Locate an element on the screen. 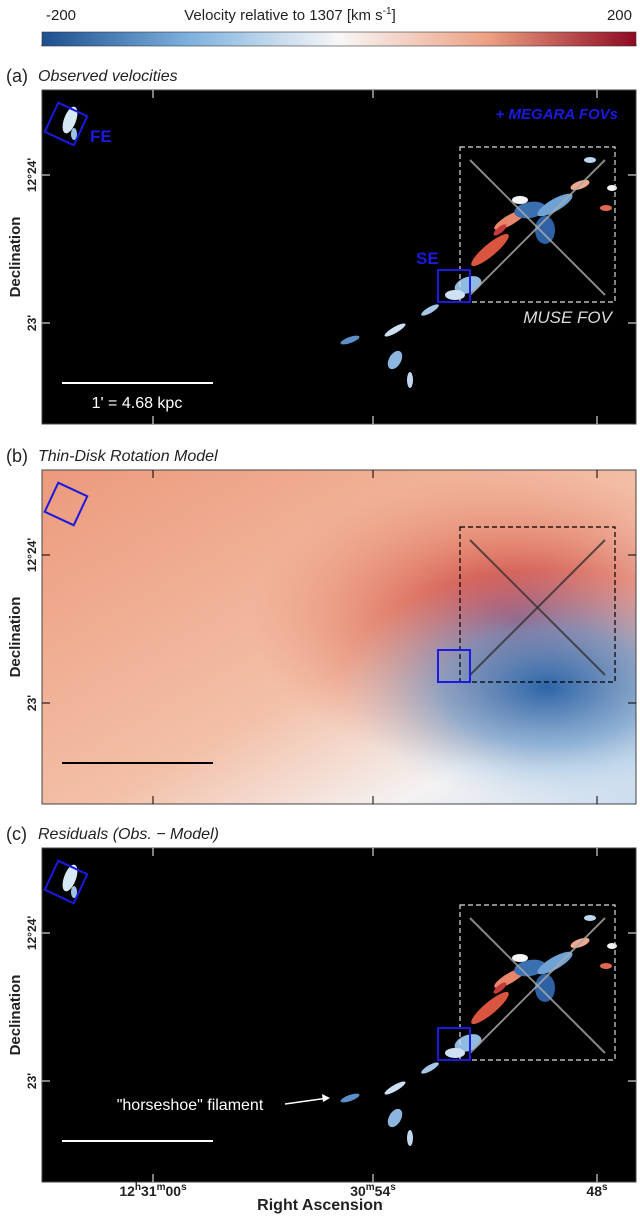 This screenshot has height=1217, width=640. arrowhead is located at coordinates (326, 1098).